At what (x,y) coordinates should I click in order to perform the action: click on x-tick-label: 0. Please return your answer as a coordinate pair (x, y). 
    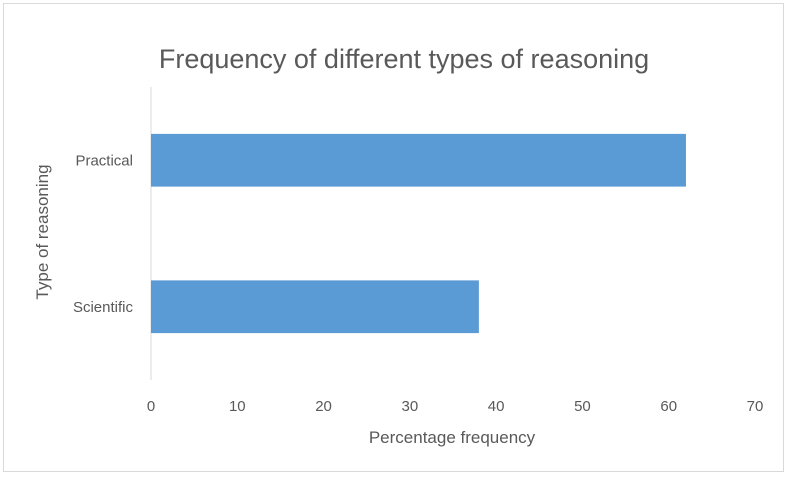
    Looking at the image, I should click on (151, 406).